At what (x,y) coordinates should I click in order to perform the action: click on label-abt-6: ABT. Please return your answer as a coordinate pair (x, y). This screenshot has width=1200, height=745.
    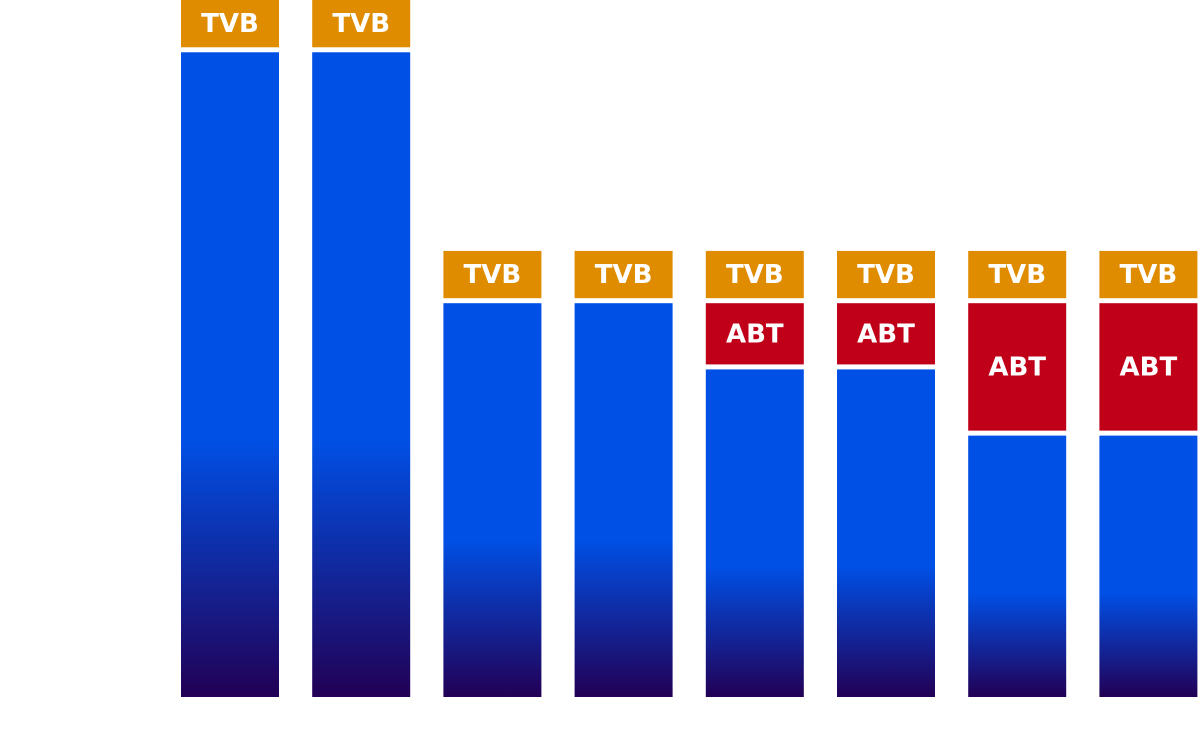
    Looking at the image, I should click on (886, 334).